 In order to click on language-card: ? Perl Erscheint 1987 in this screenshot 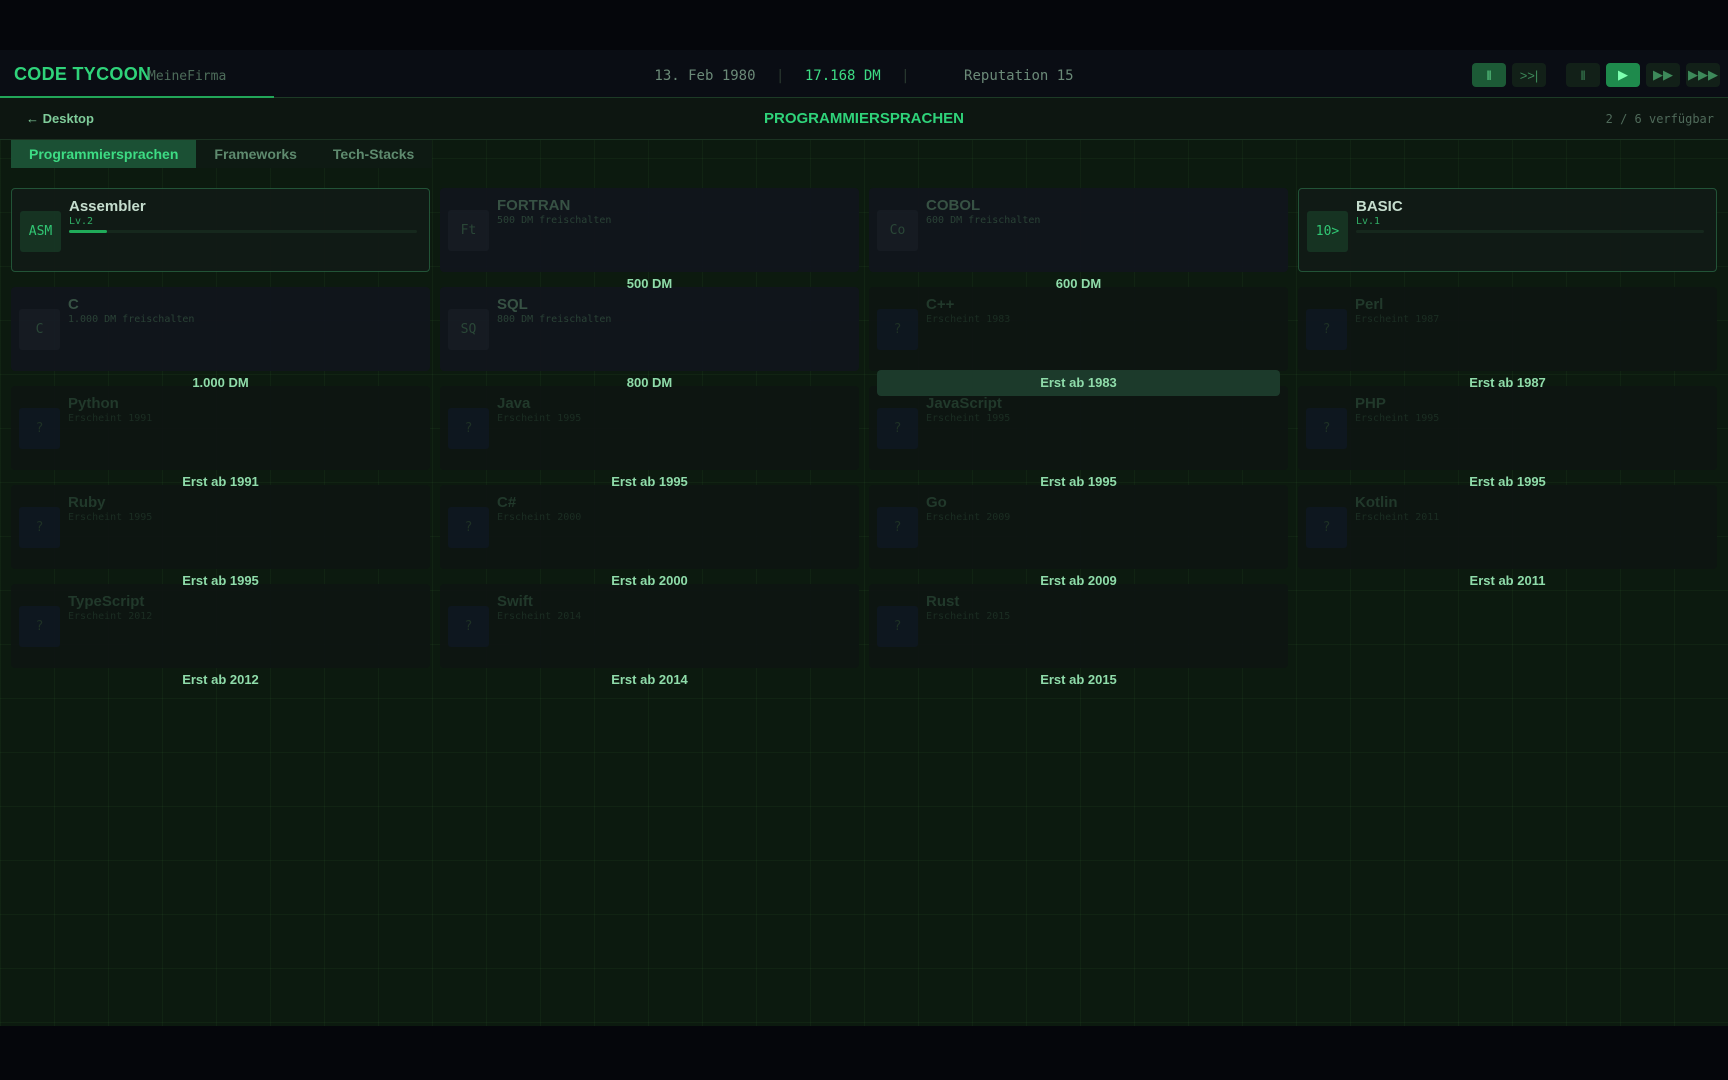, I will do `click(1507, 329)`.